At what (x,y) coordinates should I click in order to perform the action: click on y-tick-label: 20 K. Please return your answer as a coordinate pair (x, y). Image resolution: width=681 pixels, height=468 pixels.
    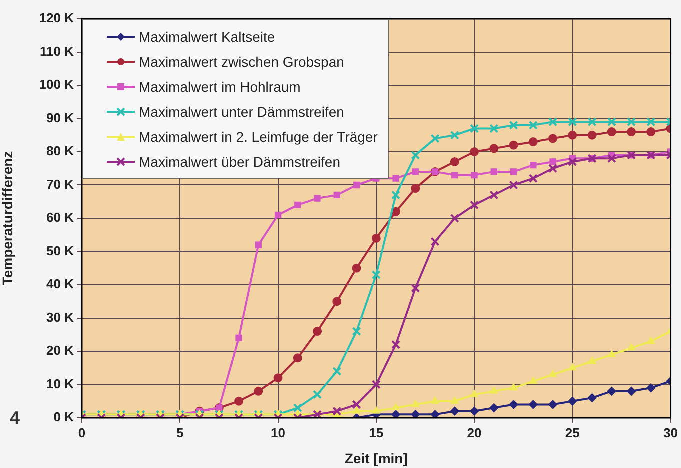
    Looking at the image, I should click on (60, 350).